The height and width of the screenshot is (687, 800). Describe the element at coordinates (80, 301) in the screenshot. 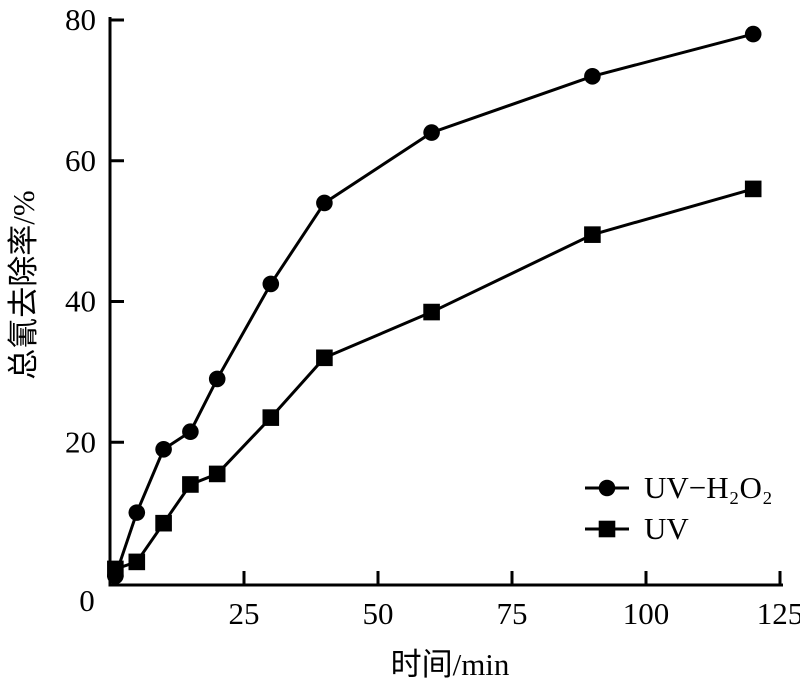

I see `y-tick-label: 40` at that location.